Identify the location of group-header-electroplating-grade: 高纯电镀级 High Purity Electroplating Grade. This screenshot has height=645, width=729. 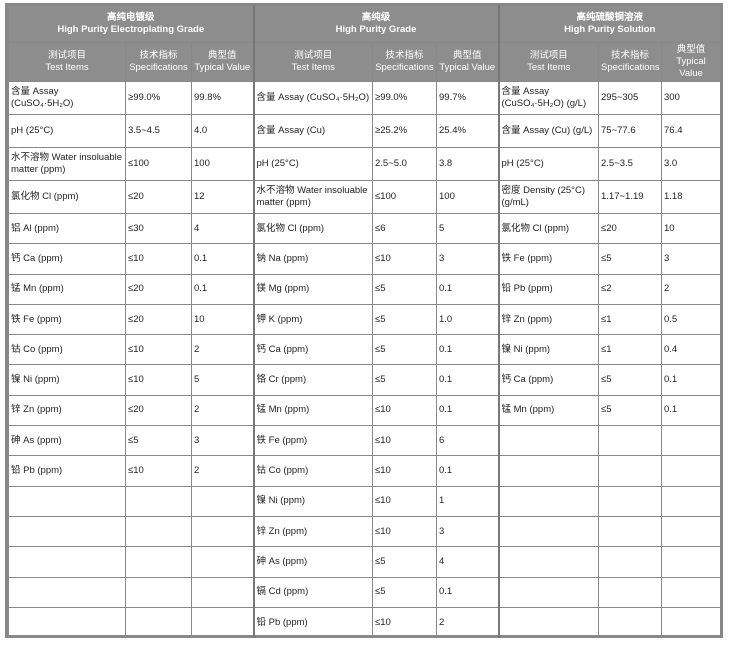
(131, 24).